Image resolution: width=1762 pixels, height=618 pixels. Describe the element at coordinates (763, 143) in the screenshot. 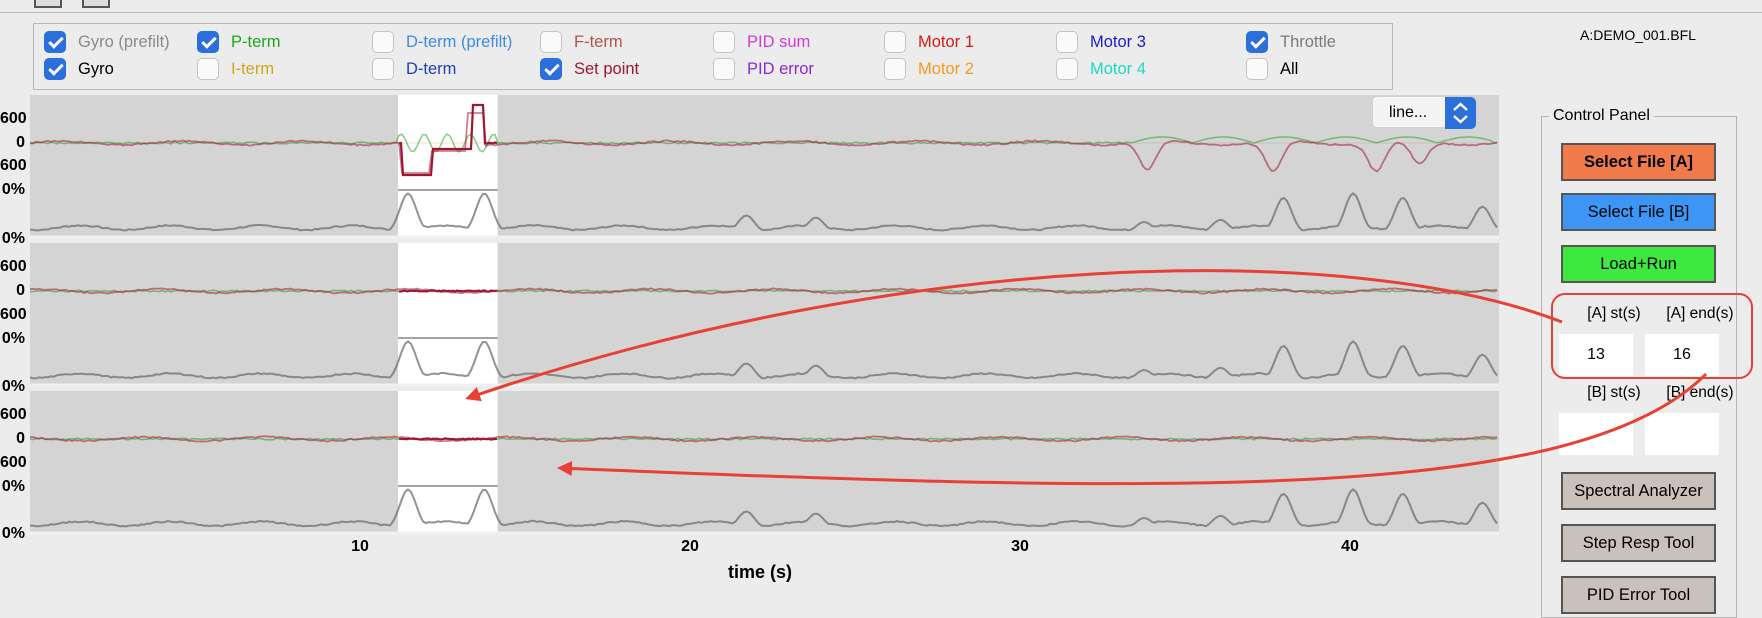

I see `setpoint-trace` at that location.